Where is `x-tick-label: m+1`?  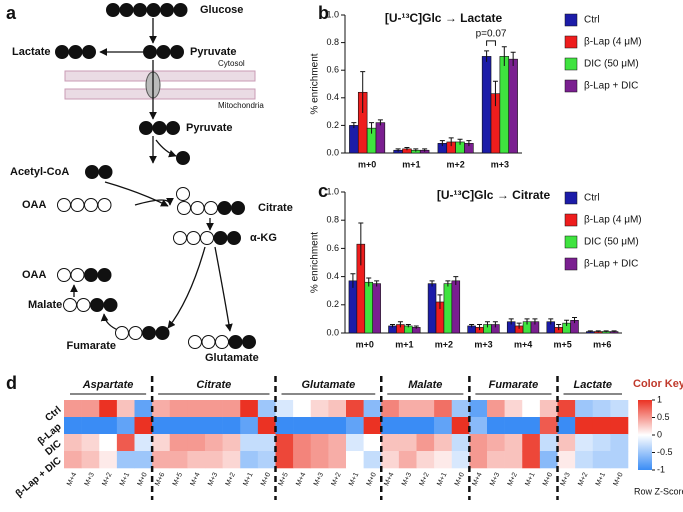
x-tick-label: m+1 is located at coordinates (411, 164).